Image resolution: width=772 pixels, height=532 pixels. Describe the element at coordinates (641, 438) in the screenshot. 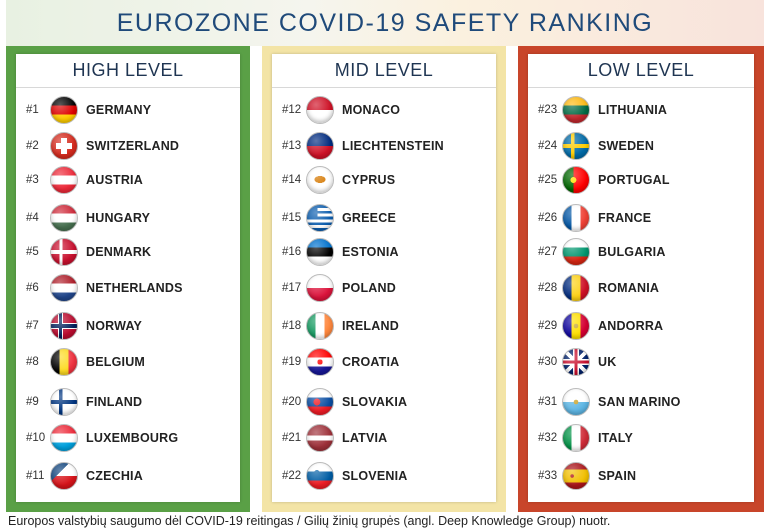

I see `ranking-row-italy: #32 ITALY` at that location.